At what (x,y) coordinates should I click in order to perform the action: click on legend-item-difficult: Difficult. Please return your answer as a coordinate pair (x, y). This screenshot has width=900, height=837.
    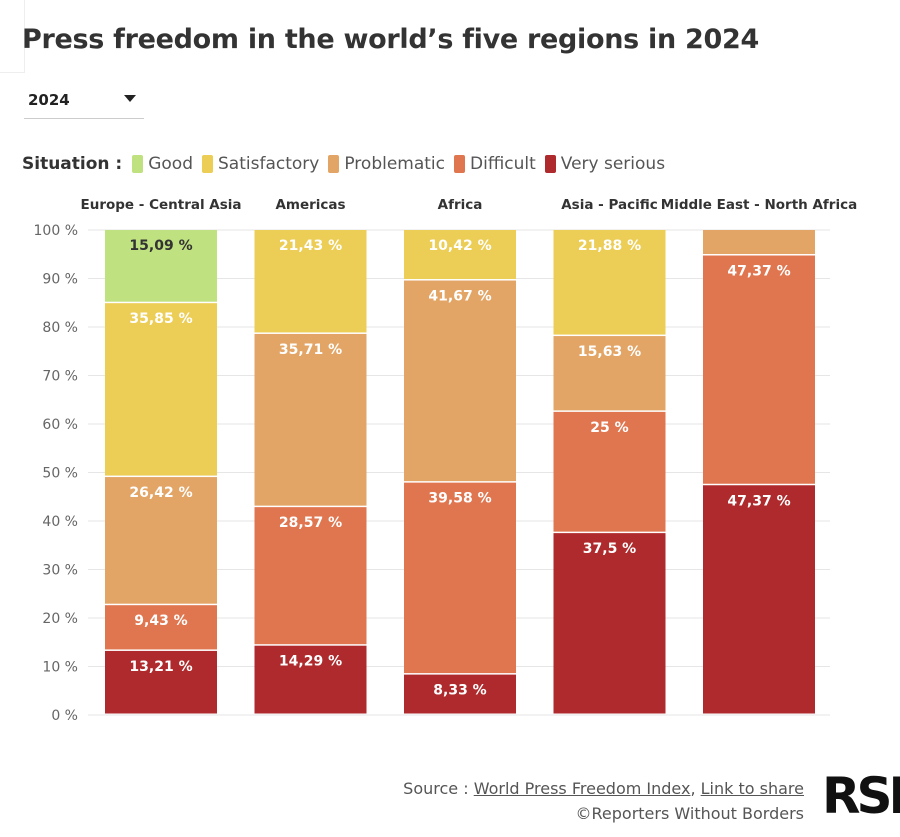
    Looking at the image, I should click on (495, 164).